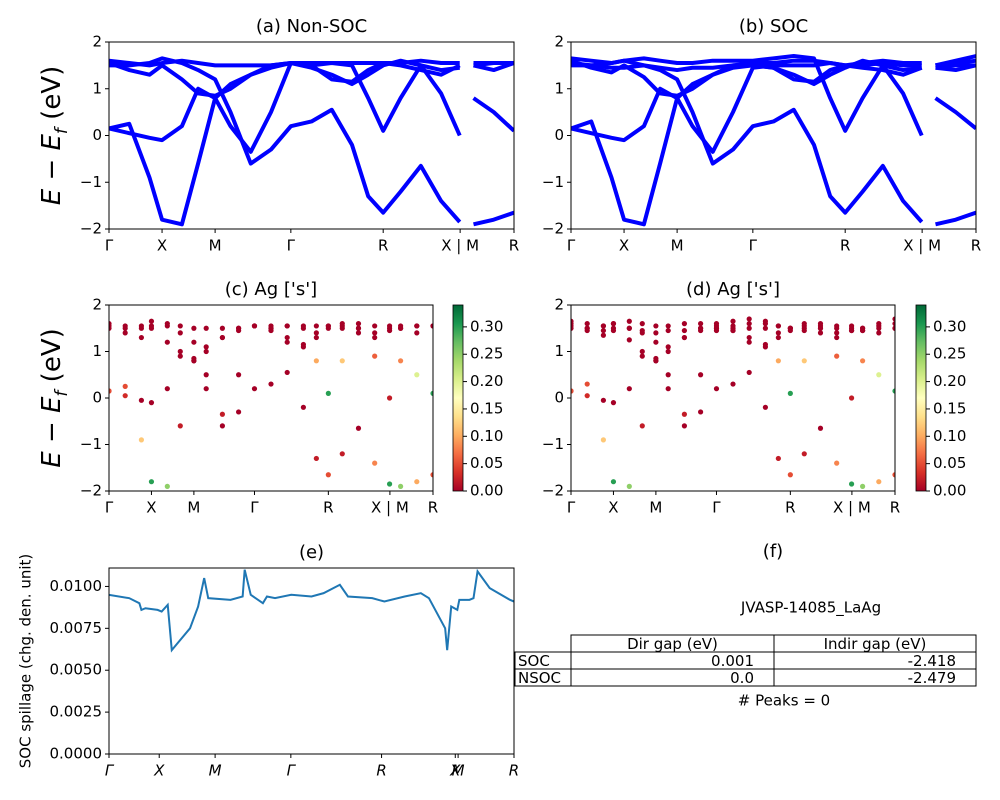 This screenshot has width=1000, height=800. I want to click on x-tick-label: X | M, so click(460, 246).